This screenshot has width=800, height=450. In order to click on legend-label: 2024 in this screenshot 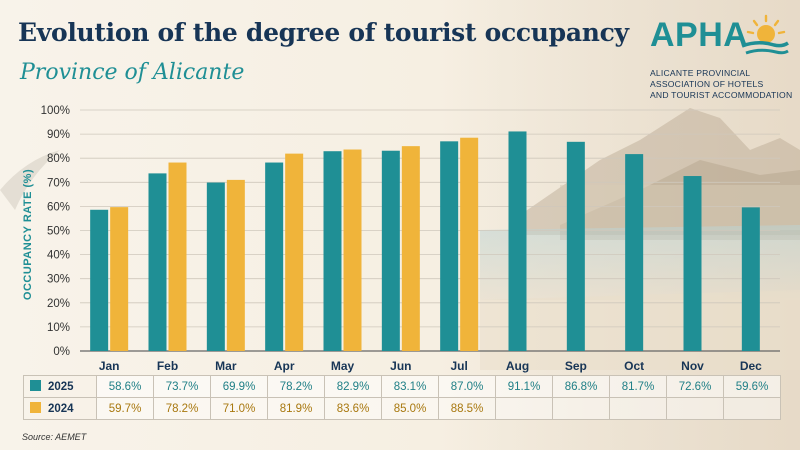, I will do `click(61, 409)`.